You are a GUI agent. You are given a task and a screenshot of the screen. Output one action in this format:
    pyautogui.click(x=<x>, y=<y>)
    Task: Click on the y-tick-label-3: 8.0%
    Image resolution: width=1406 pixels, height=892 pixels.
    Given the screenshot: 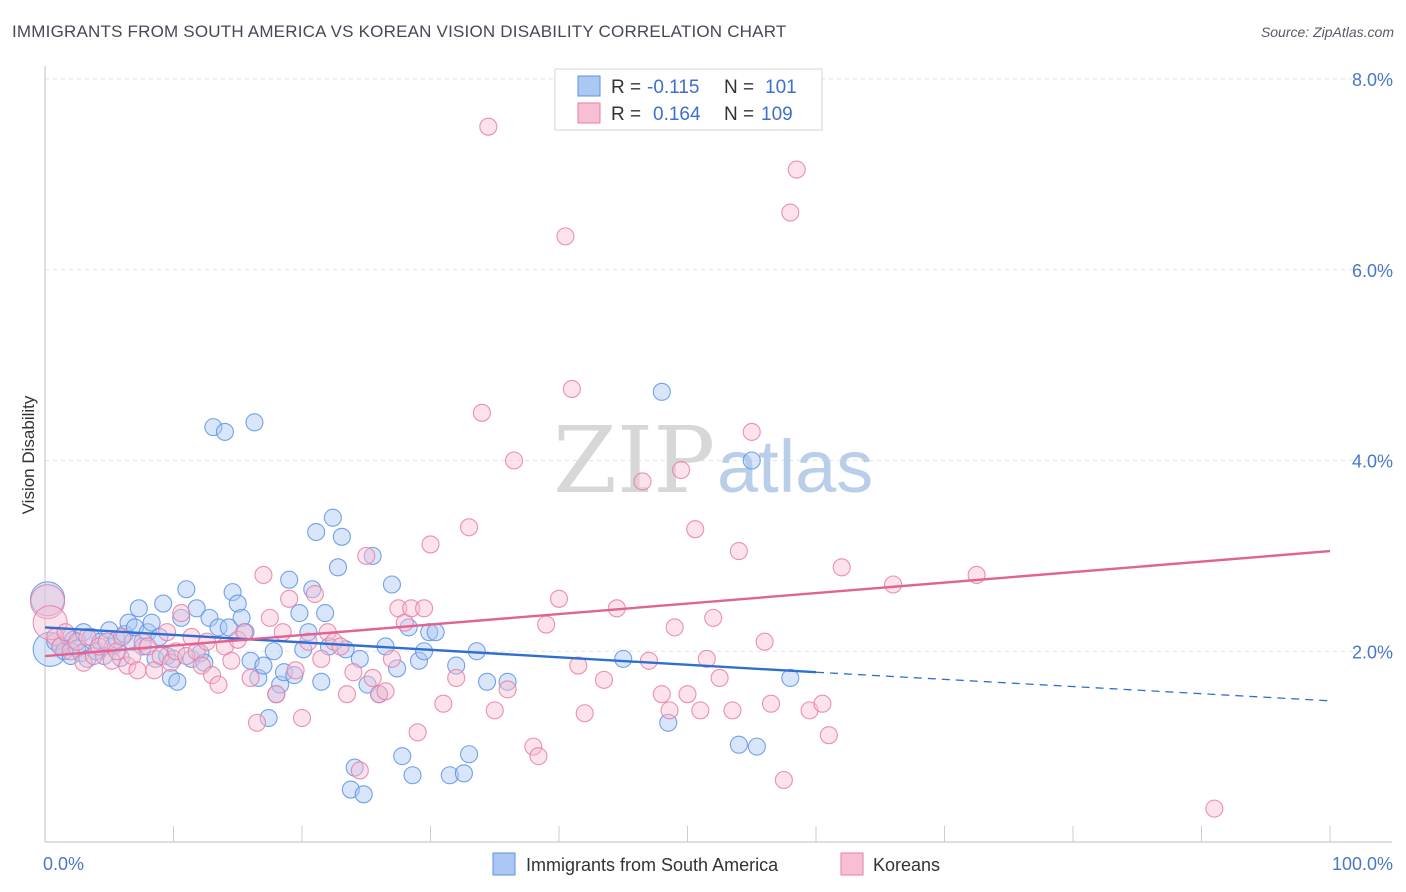 What is the action you would take?
    pyautogui.click(x=1372, y=80)
    